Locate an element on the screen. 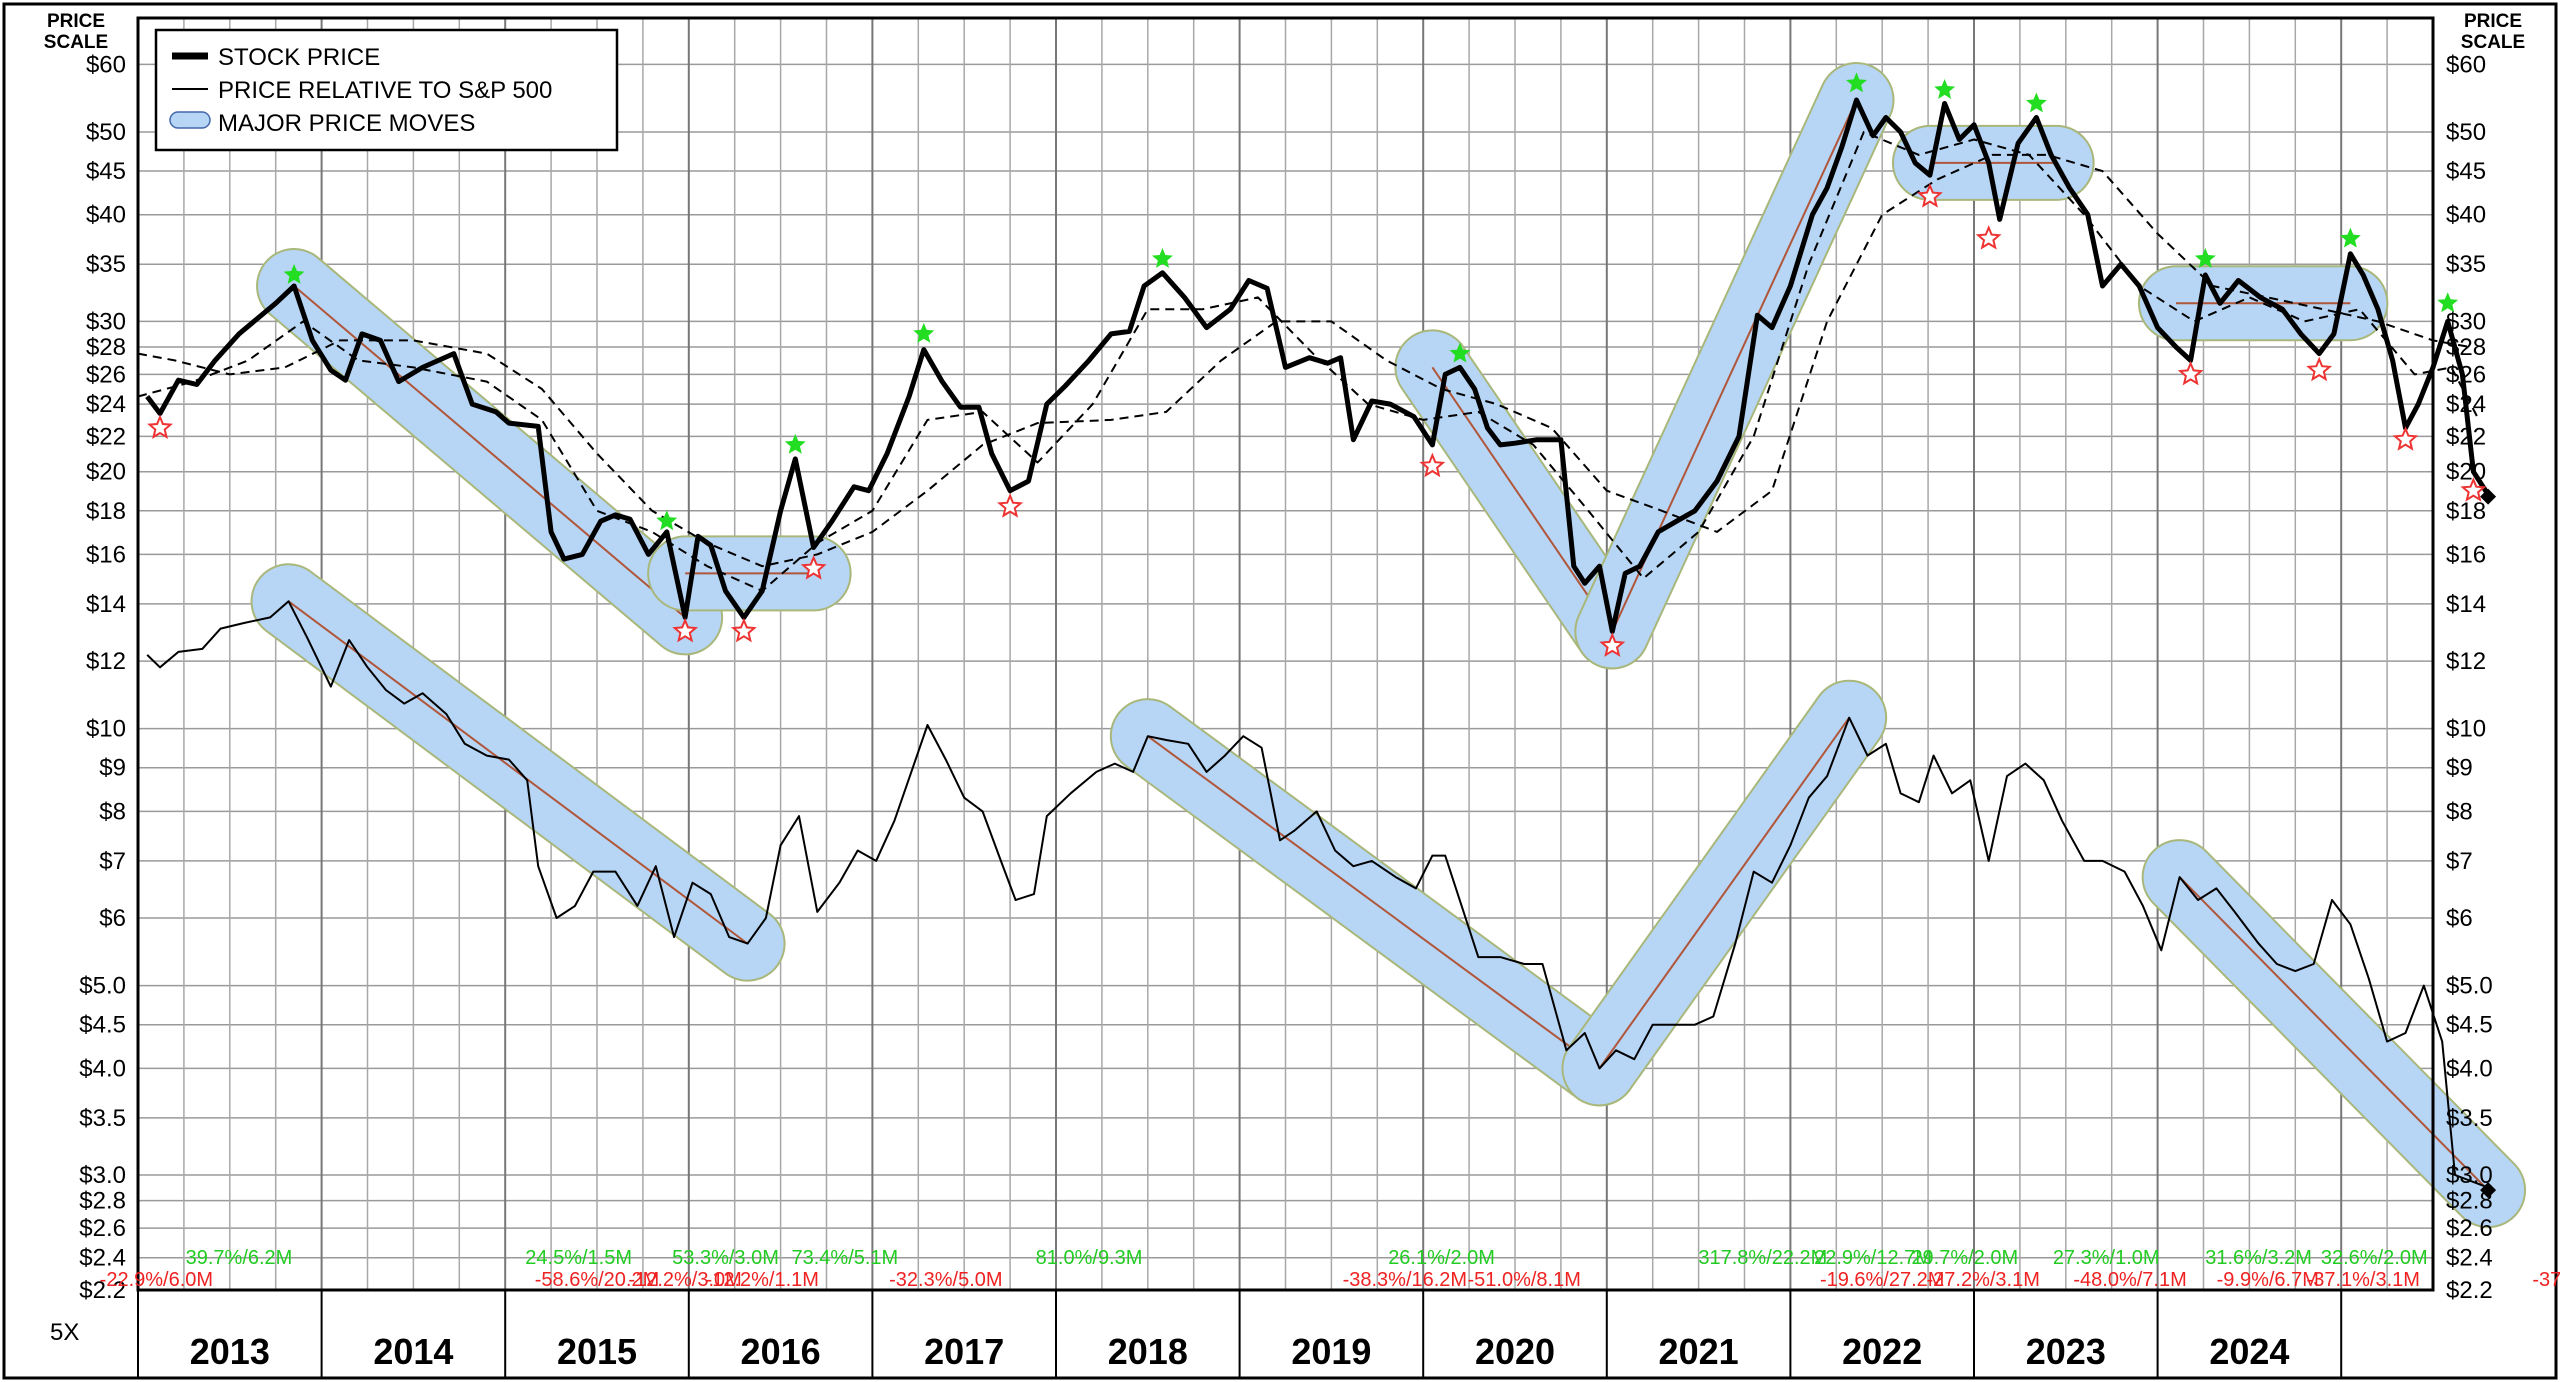 The width and height of the screenshot is (2560, 1382). y-tick-left: $3.5 is located at coordinates (102, 1118).